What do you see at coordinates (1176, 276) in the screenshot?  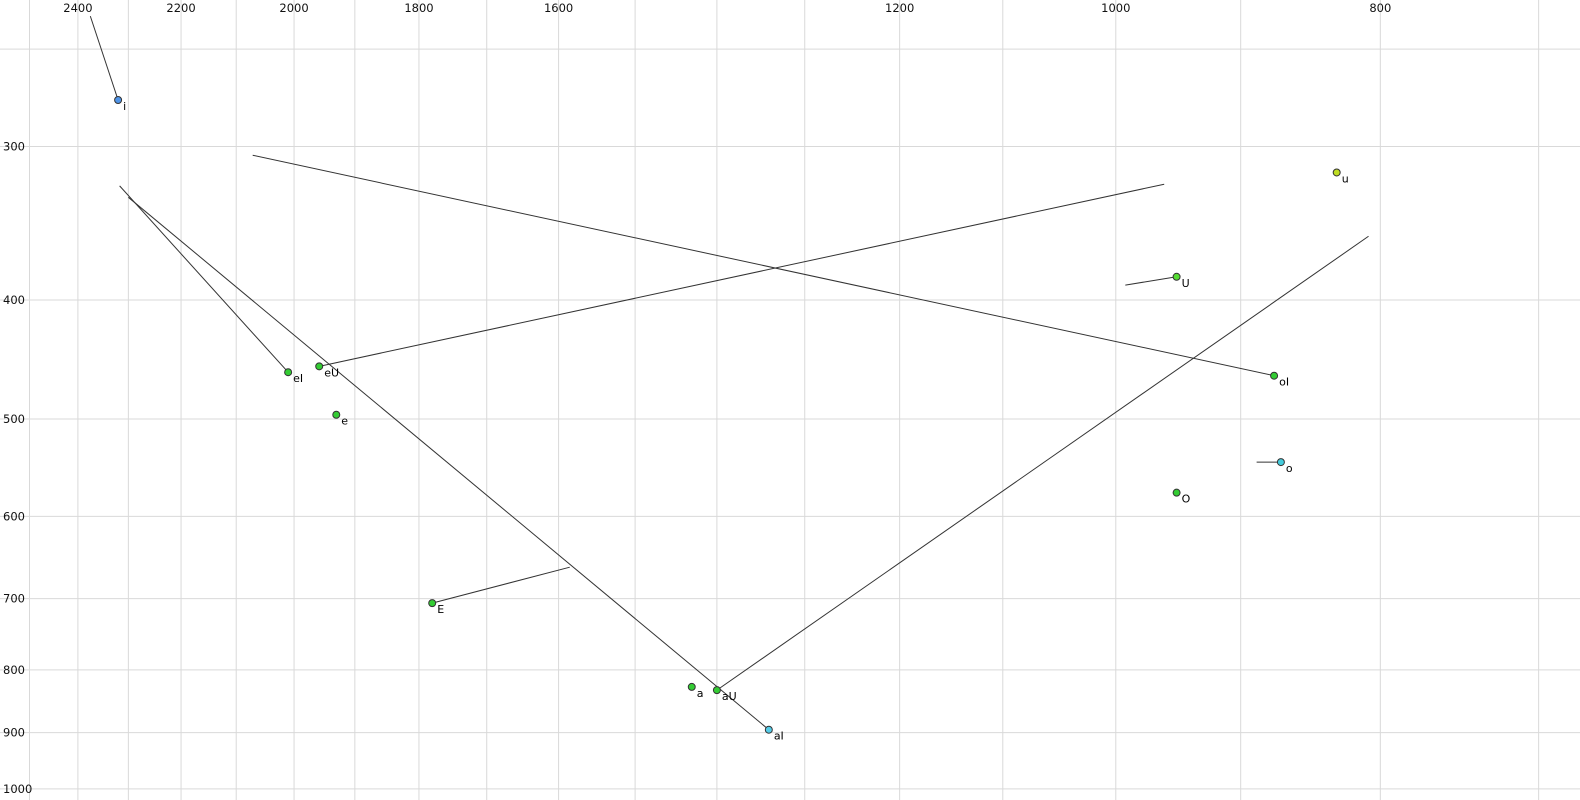 I see `vowel-point-U` at bounding box center [1176, 276].